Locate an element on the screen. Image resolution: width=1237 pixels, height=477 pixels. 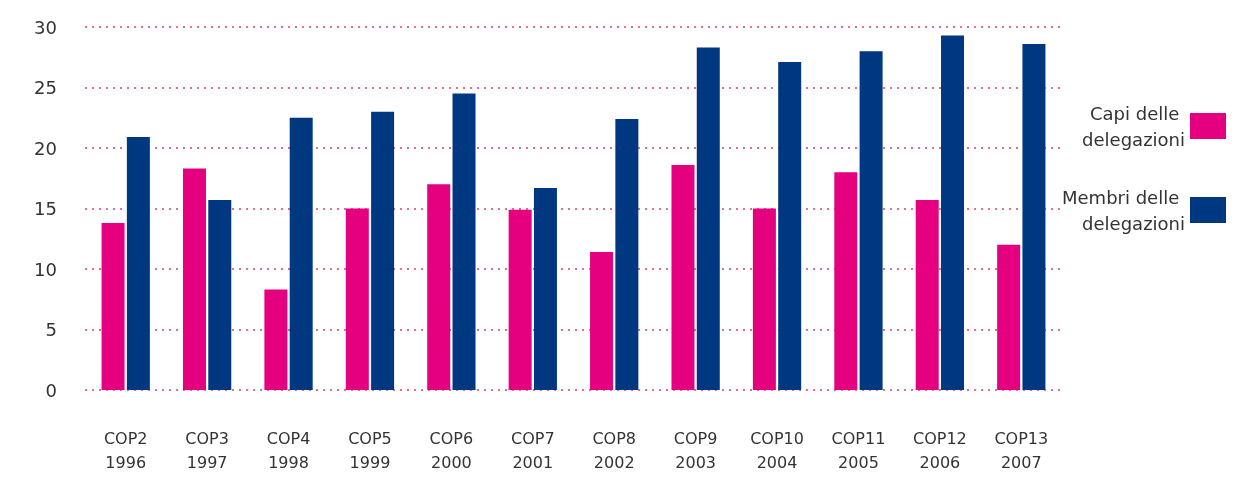
x-tick-label: COP9 2003 is located at coordinates (695, 450).